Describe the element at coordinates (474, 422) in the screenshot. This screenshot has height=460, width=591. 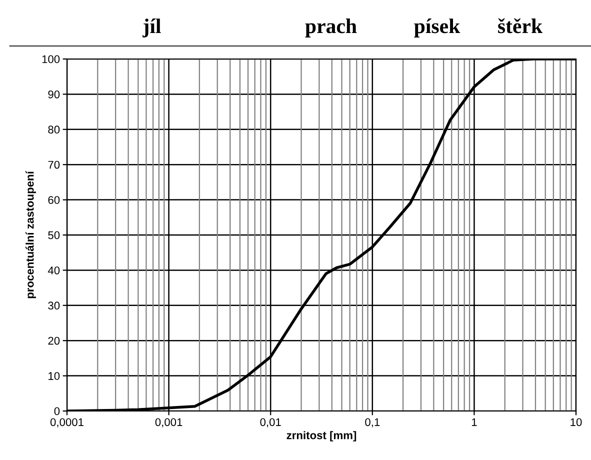
I see `x-tick-label: 1` at that location.